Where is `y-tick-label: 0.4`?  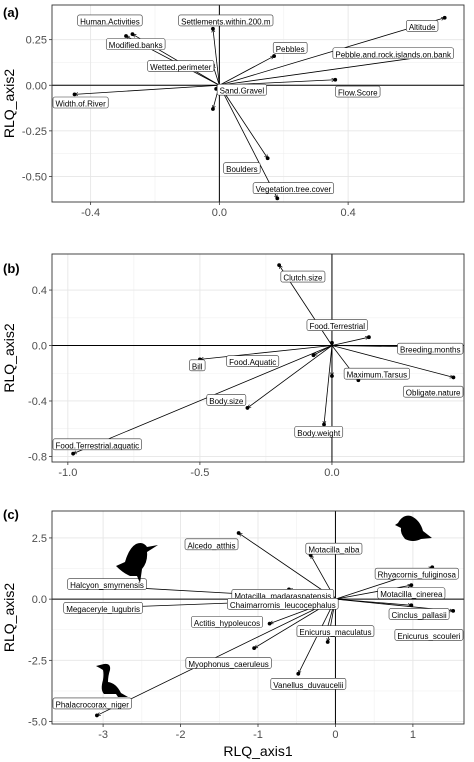
y-tick-label: 0.4 is located at coordinates (39, 291).